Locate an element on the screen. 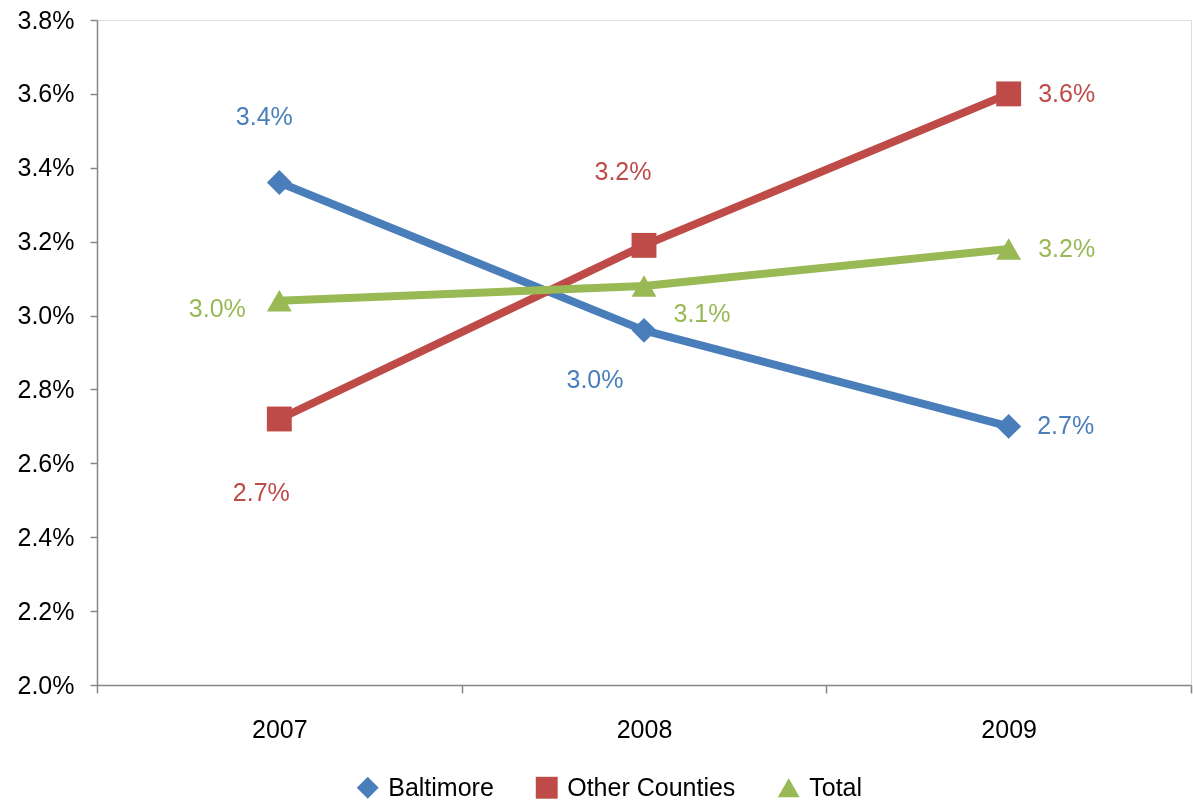  x-tick-label: 2008 is located at coordinates (644, 728).